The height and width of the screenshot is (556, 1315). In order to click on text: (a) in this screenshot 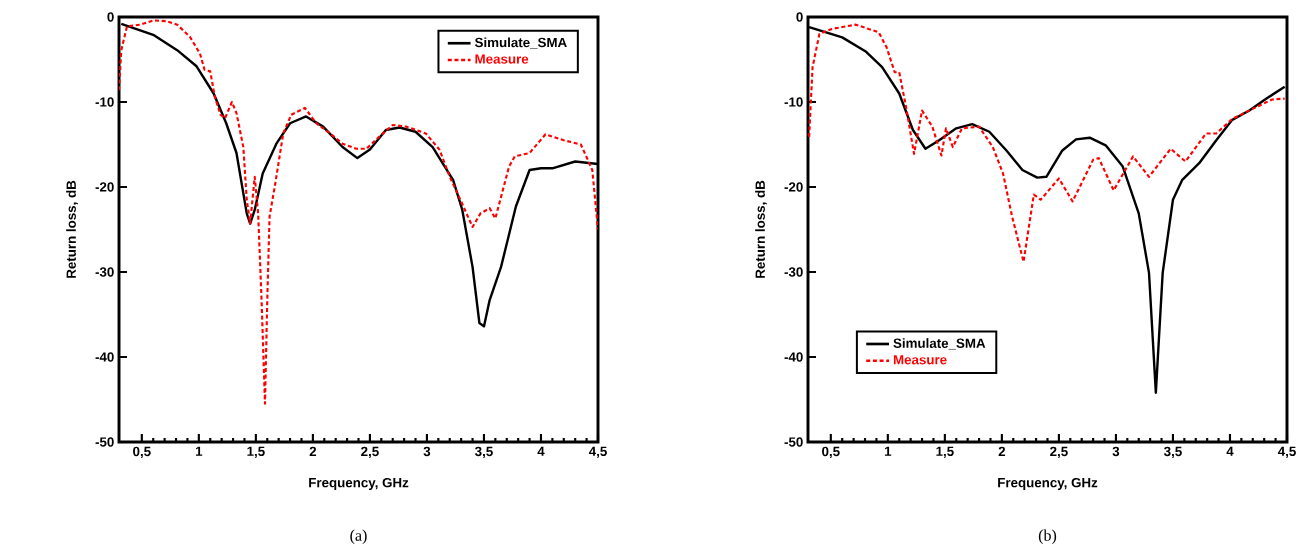, I will do `click(358, 537)`.